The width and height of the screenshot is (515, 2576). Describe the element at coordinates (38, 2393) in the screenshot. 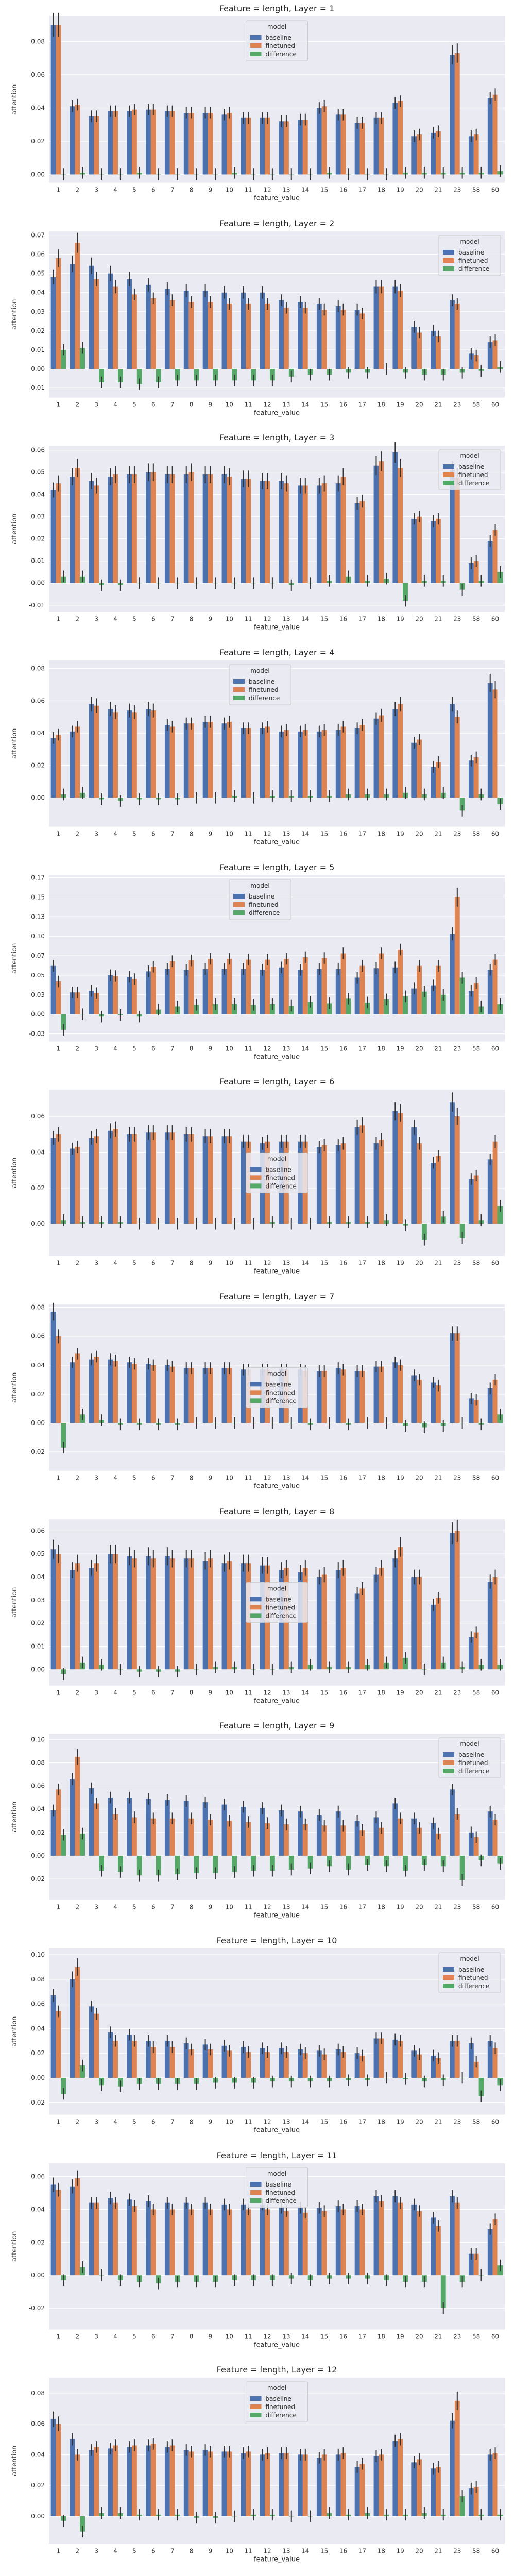

I see `y-tick-label: 0.08` at that location.